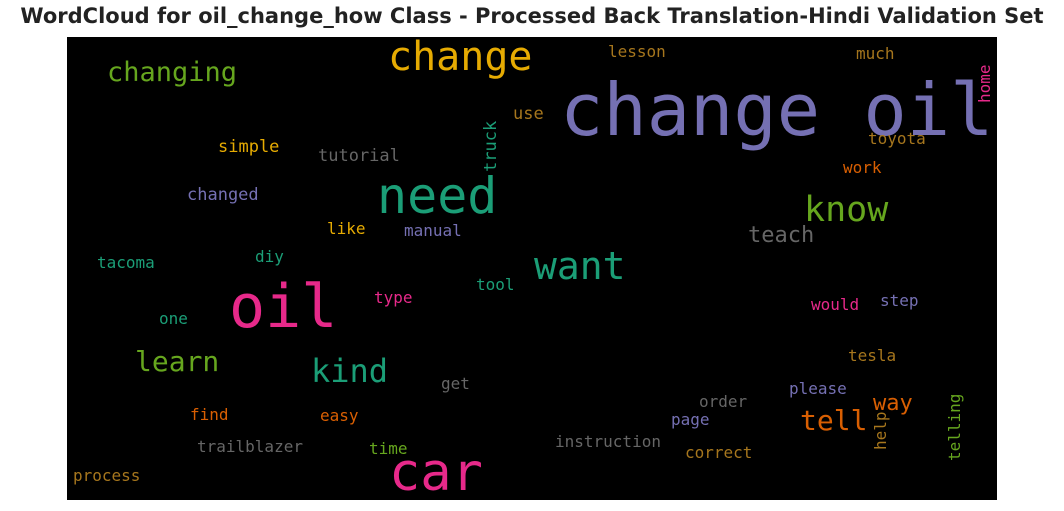 The height and width of the screenshot is (511, 1064). I want to click on word-learn: learn, so click(177, 361).